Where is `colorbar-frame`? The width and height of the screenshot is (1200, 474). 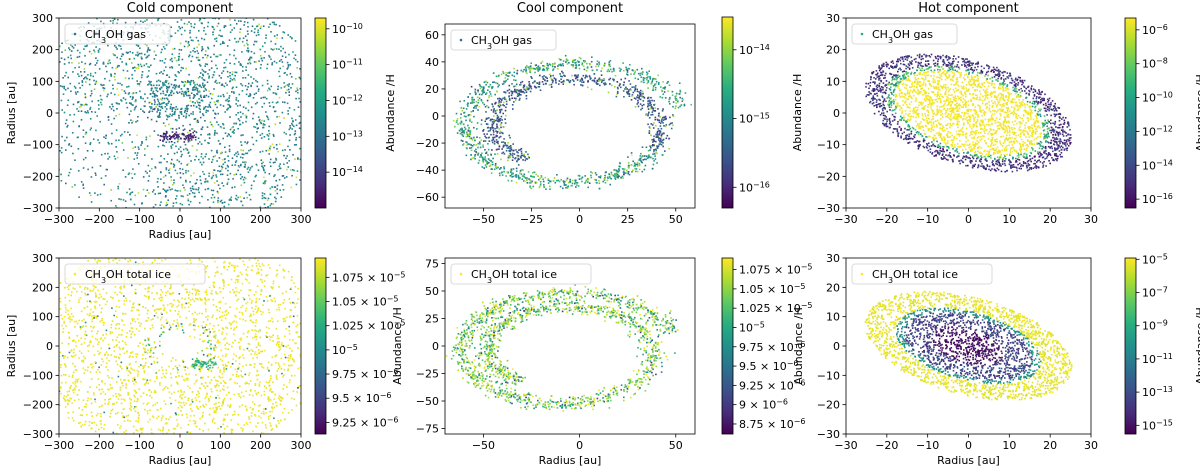
colorbar-frame is located at coordinates (727, 112).